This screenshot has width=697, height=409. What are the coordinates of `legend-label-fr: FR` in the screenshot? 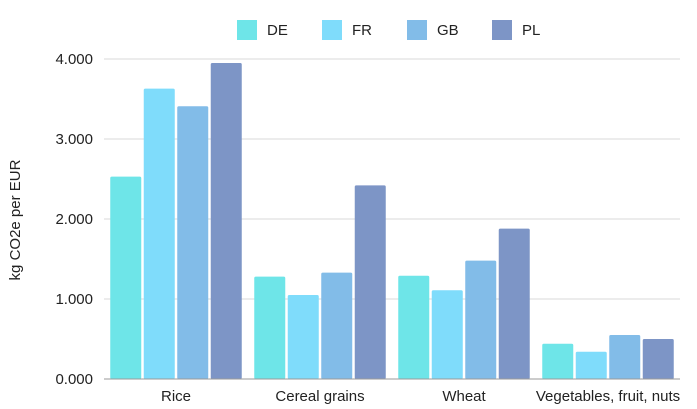 It's located at (362, 30).